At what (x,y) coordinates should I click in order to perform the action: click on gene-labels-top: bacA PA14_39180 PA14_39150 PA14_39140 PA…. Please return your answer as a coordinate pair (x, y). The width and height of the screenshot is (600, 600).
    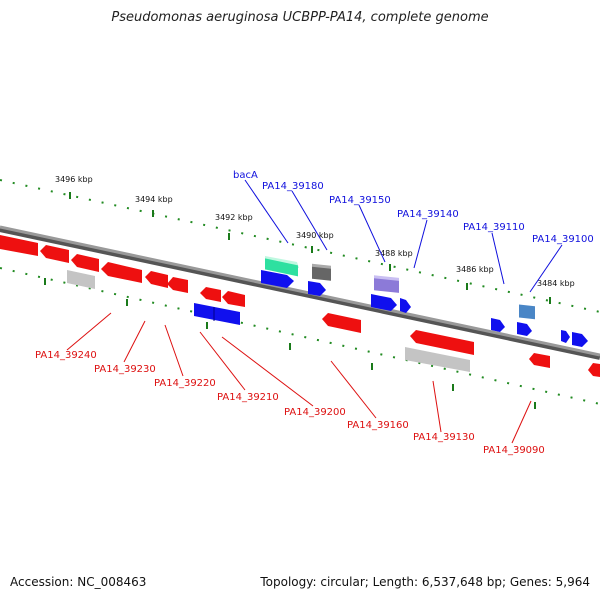
    Looking at the image, I should click on (413, 207).